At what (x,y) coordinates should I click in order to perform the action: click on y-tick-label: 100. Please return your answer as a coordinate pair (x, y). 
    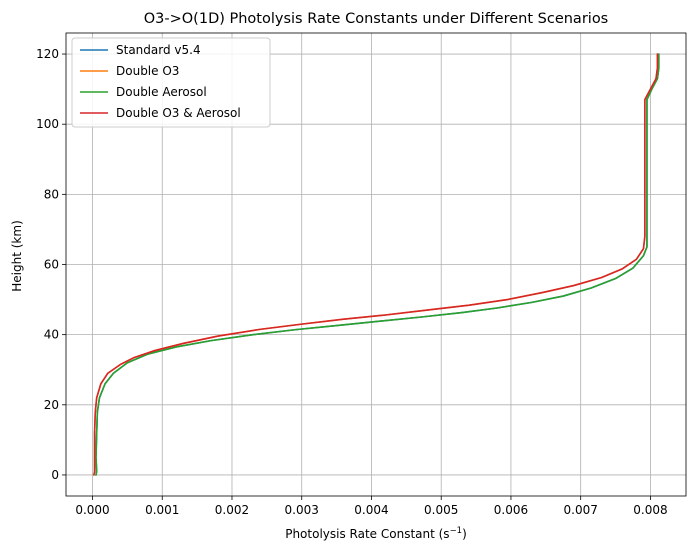
    Looking at the image, I should click on (47, 124).